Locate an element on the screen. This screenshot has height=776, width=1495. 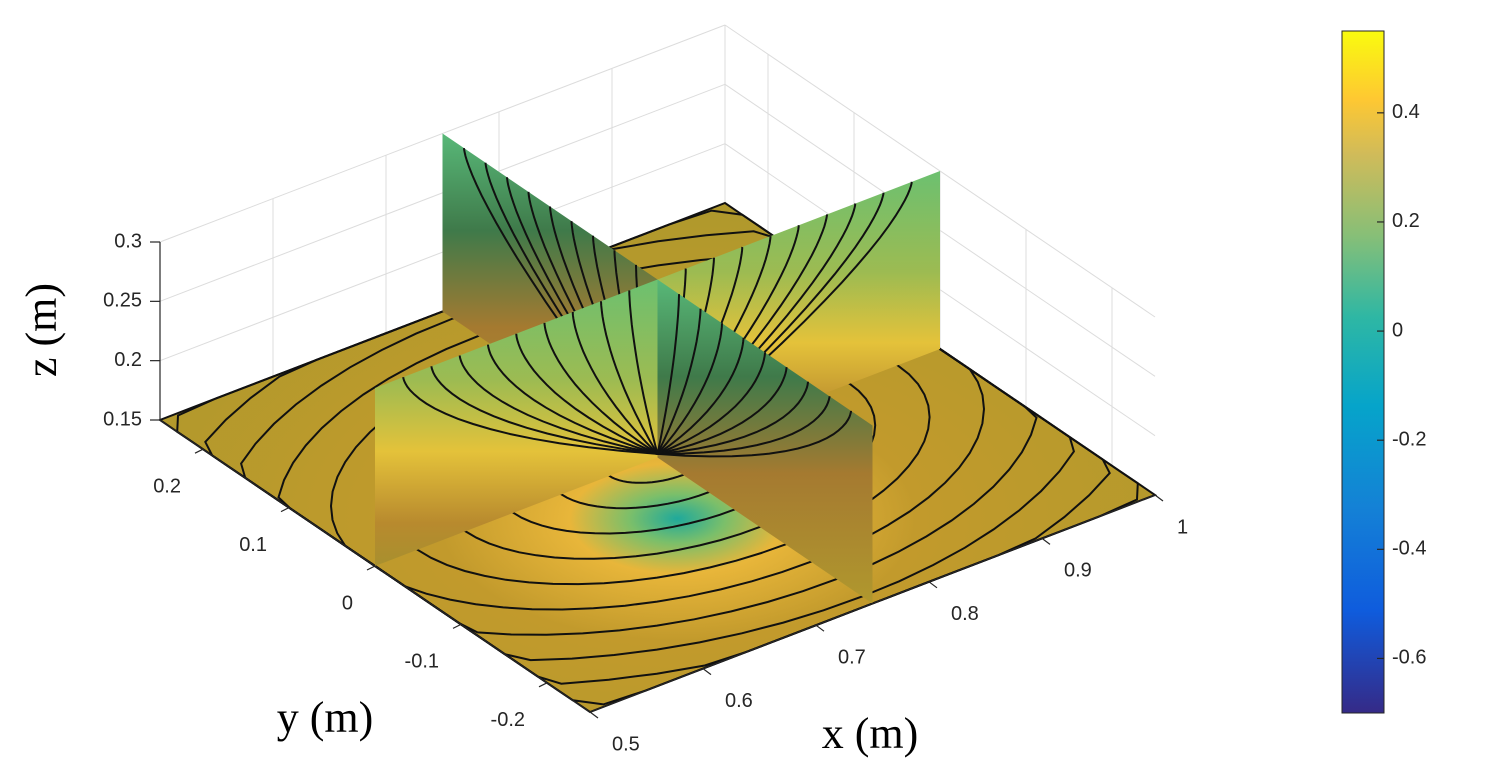
x-tick-label: 0.6 is located at coordinates (739, 701).